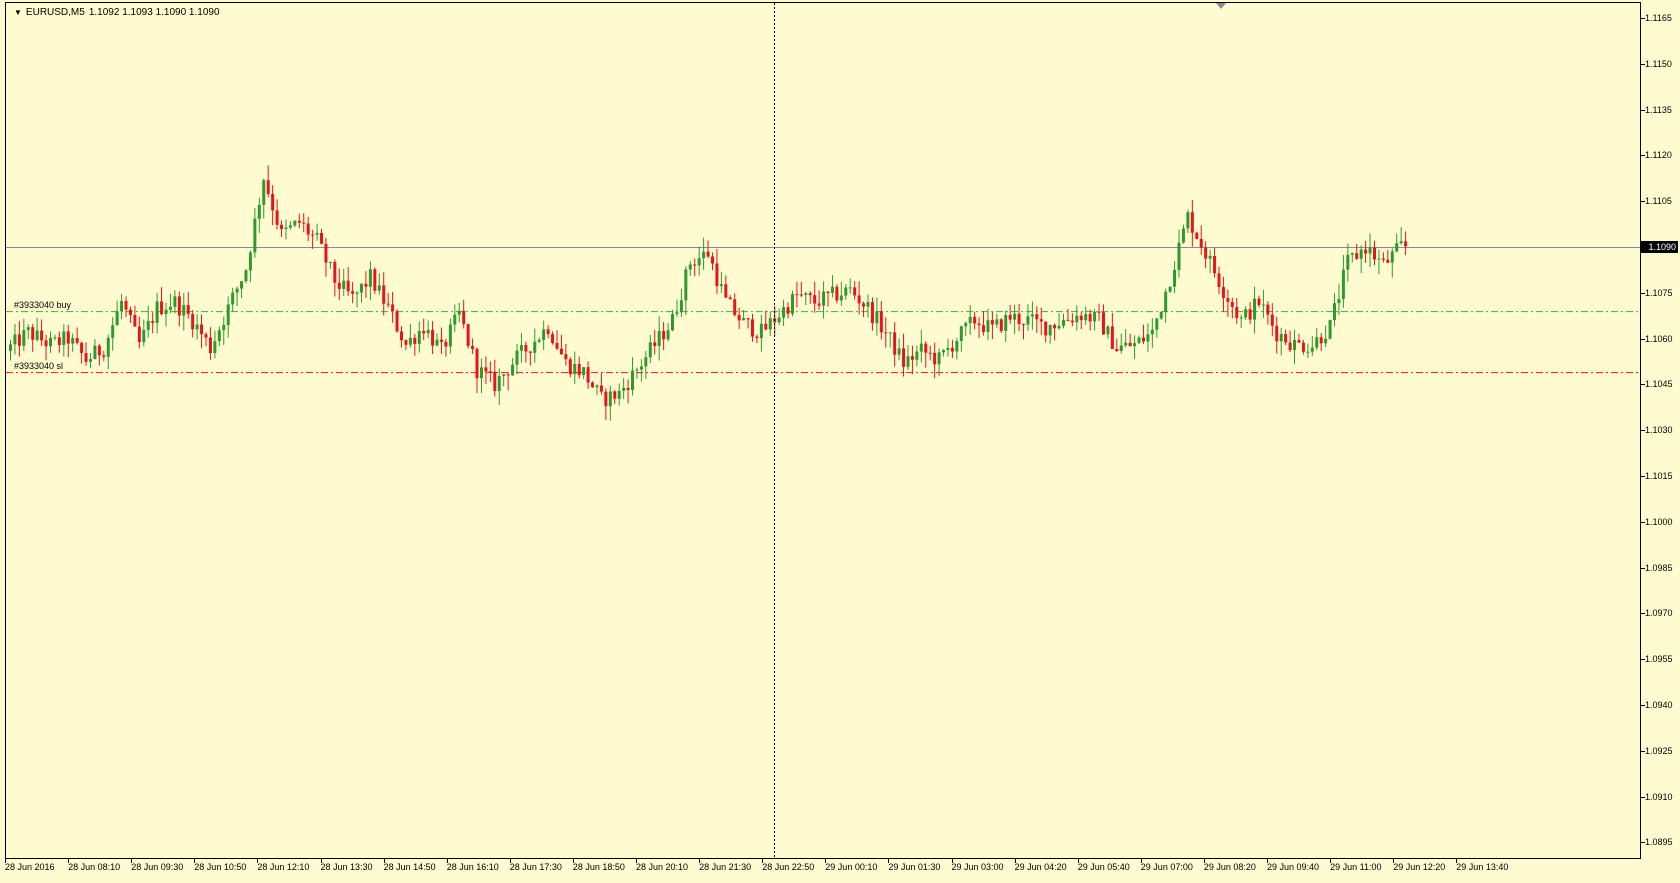 The height and width of the screenshot is (883, 1680). What do you see at coordinates (220, 865) in the screenshot?
I see `time-tick-label: 28 Jun 10:50` at bounding box center [220, 865].